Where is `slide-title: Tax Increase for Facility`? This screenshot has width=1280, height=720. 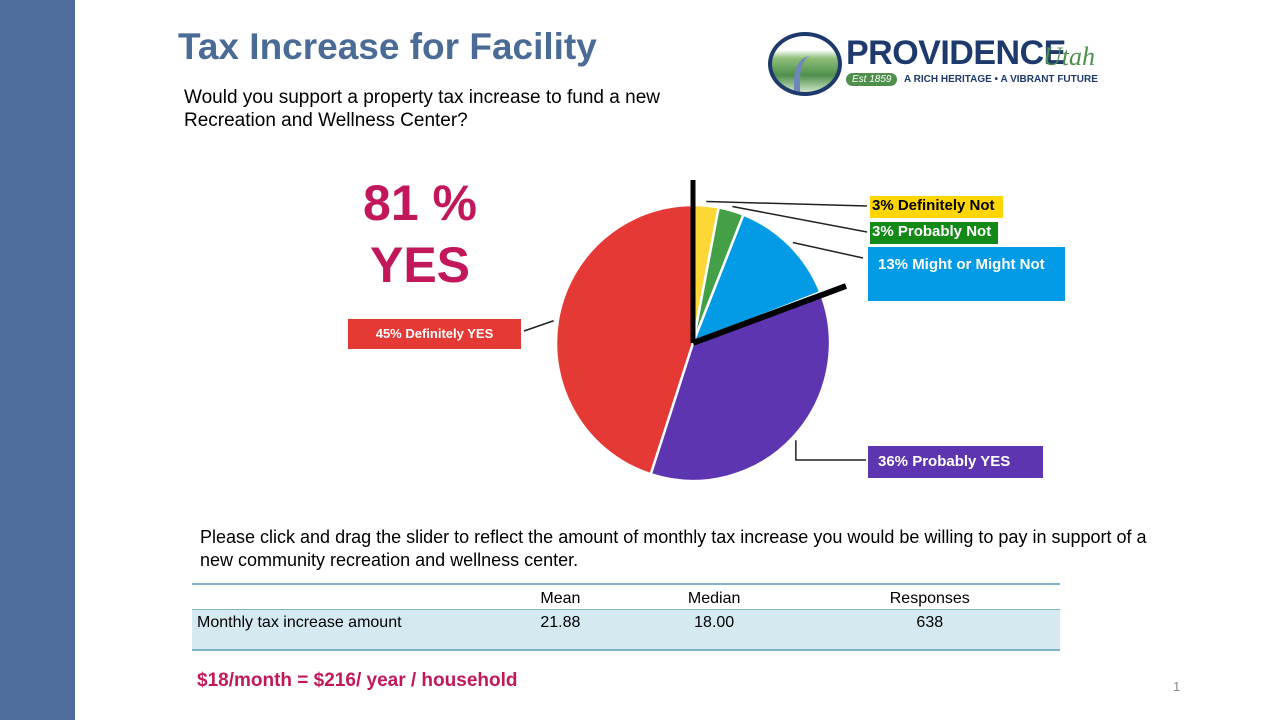
slide-title: Tax Increase for Facility is located at coordinates (387, 46).